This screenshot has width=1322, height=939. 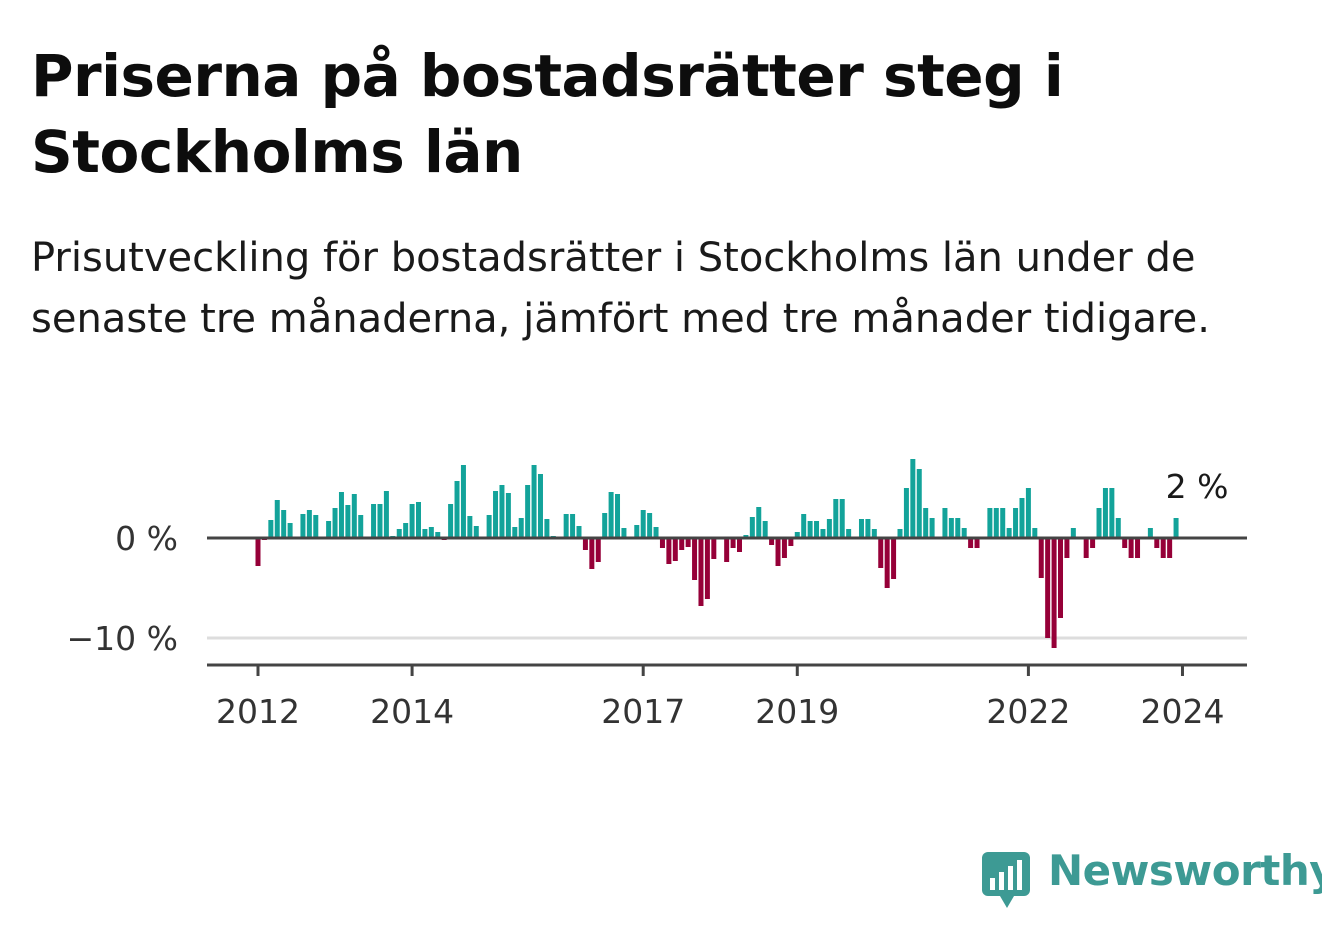 What do you see at coordinates (1197, 486) in the screenshot?
I see `last-value-label: 2 %` at bounding box center [1197, 486].